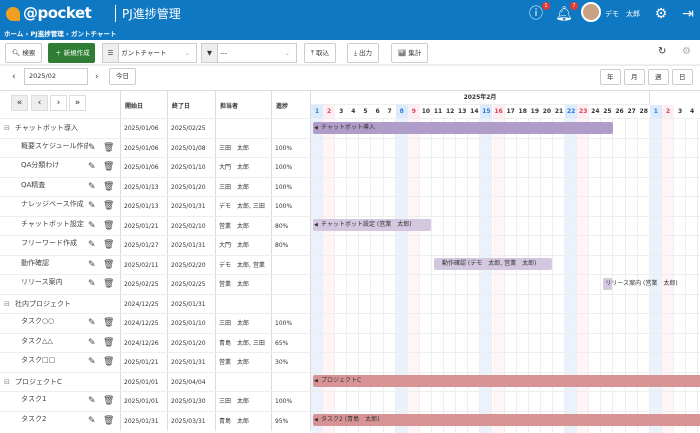  Describe the element at coordinates (19, 103) in the screenshot. I see `first-page-button: «` at that location.